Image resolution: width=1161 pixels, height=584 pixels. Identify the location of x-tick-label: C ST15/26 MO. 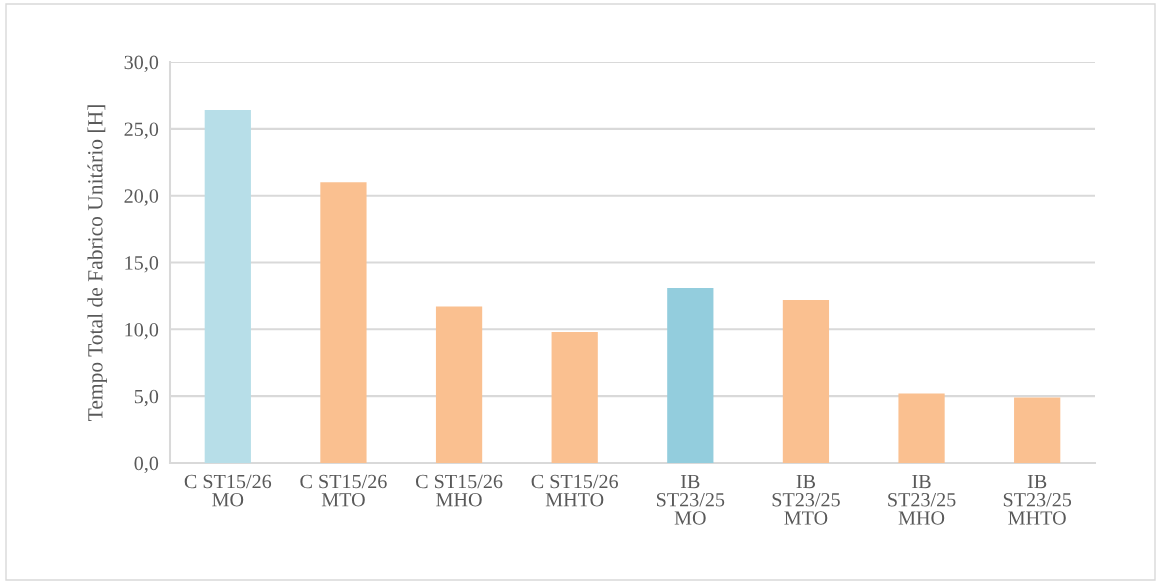
(228, 490).